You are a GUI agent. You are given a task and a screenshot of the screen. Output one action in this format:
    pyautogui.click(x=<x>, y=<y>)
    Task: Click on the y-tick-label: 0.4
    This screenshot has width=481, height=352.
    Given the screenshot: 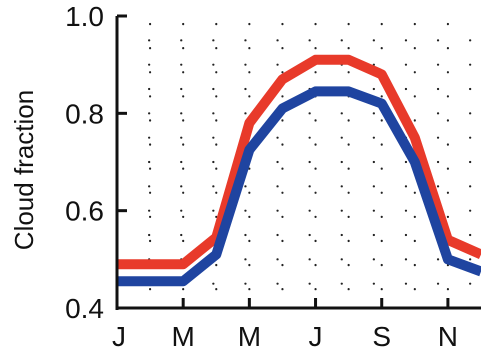 What is the action you would take?
    pyautogui.click(x=84, y=308)
    